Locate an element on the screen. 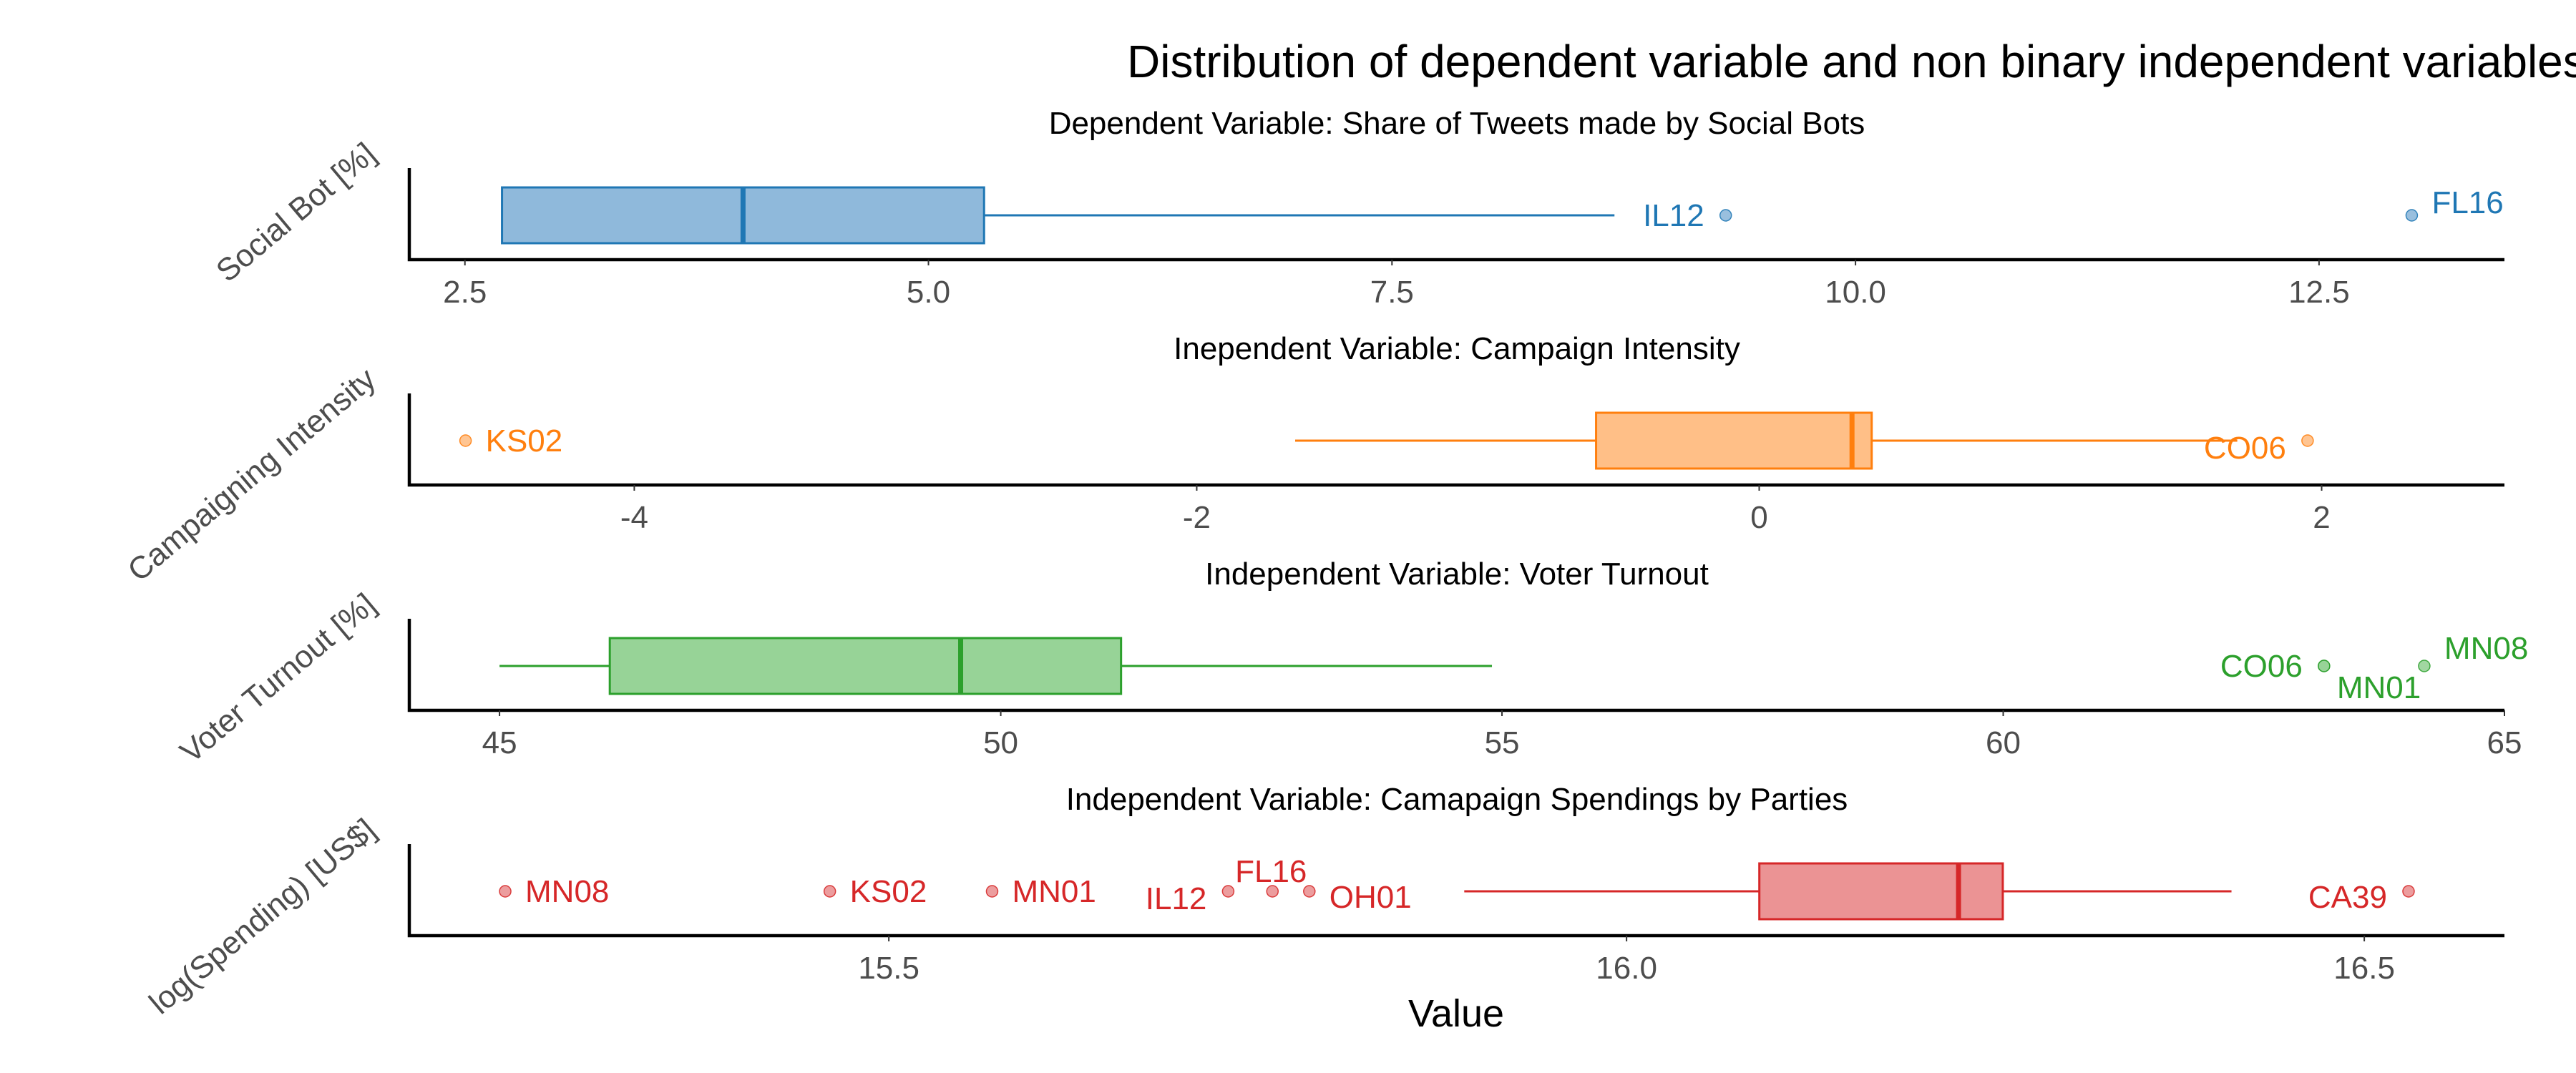 The width and height of the screenshot is (2576, 1073). y-axis-label: Campaigning Intensity is located at coordinates (251, 475).